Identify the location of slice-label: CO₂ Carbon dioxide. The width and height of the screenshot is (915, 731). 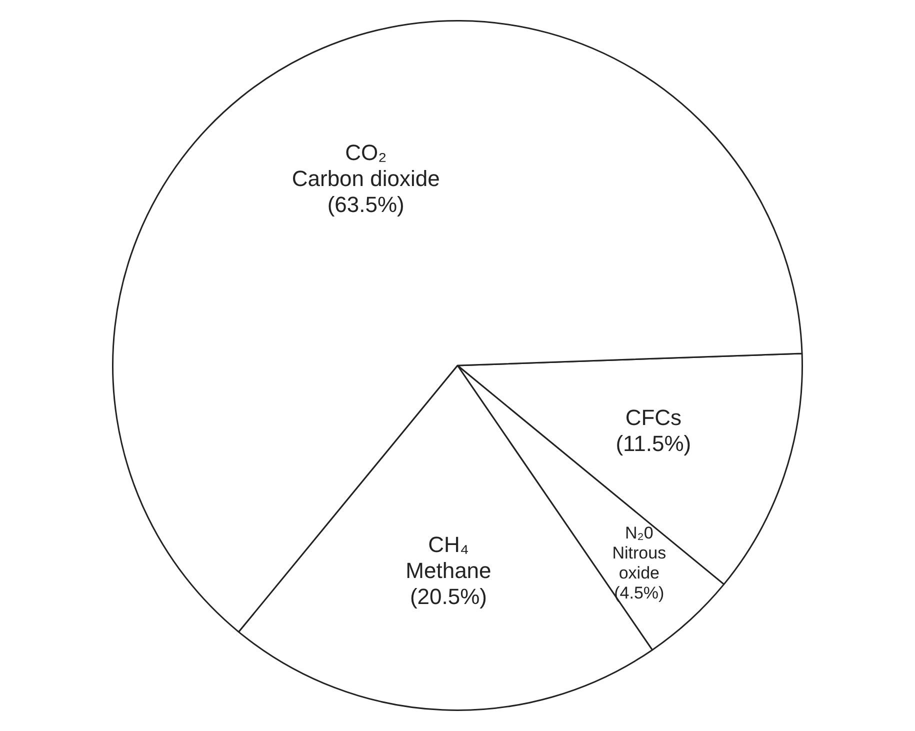
(366, 166).